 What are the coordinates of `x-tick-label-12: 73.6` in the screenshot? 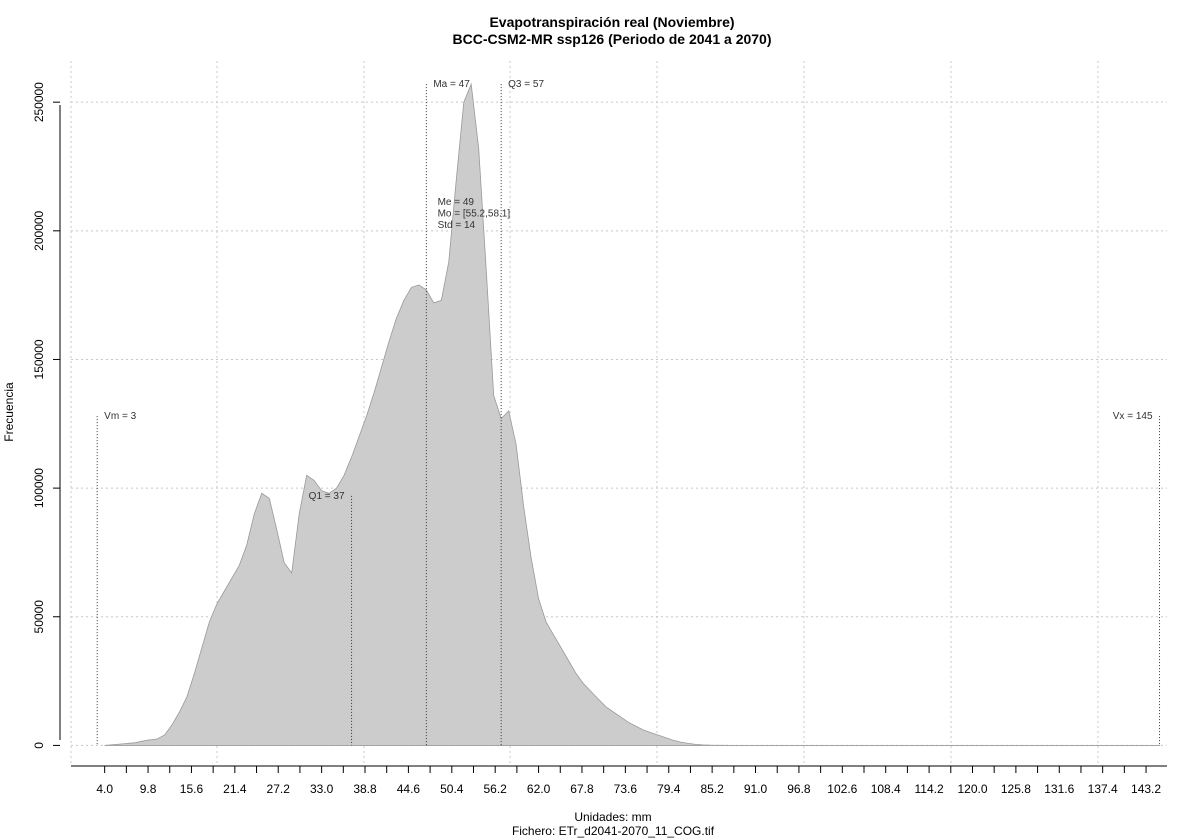 It's located at (626, 789).